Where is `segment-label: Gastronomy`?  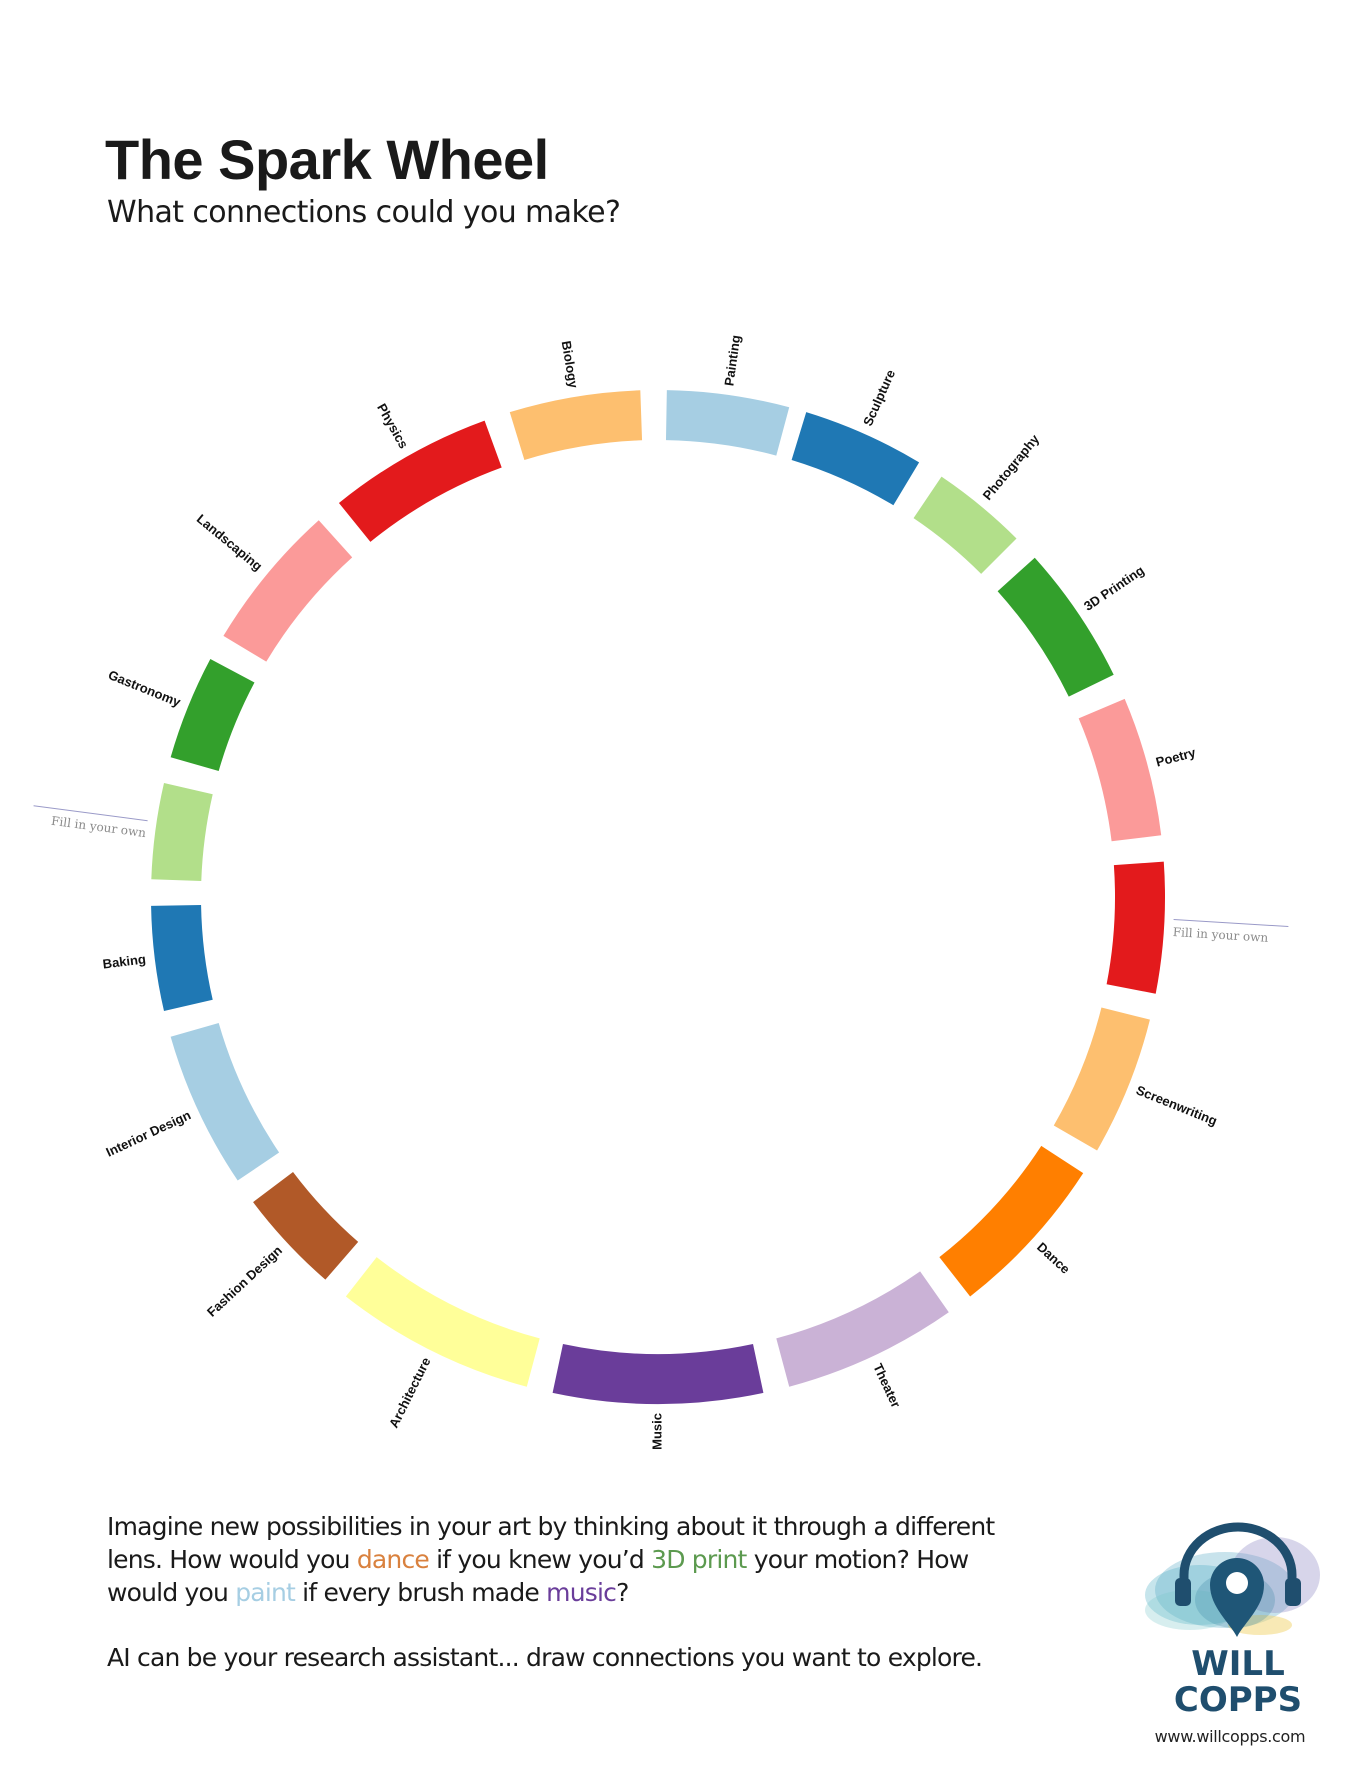
segment-label: Gastronomy is located at coordinates (144, 688).